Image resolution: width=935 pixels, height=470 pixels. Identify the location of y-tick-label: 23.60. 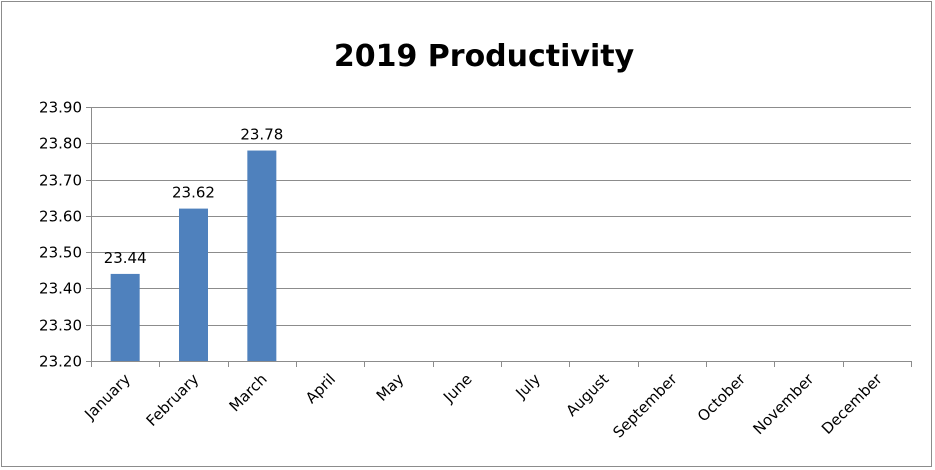
(60, 217).